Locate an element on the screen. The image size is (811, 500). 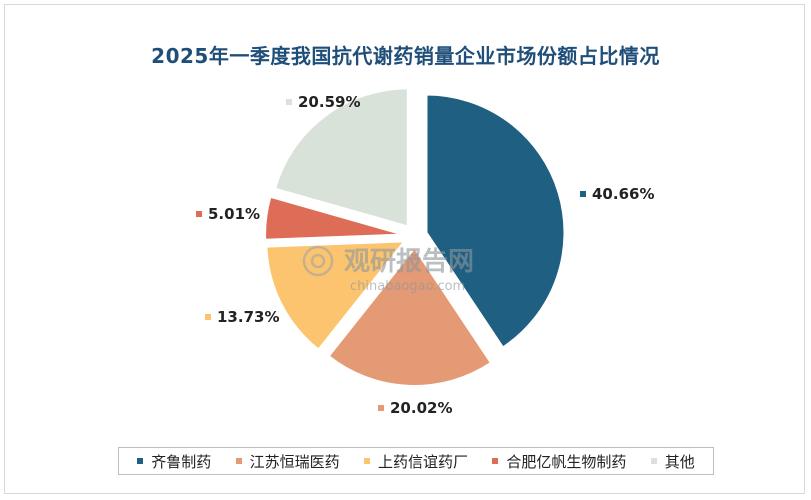
data-label: 20.02% is located at coordinates (421, 408).